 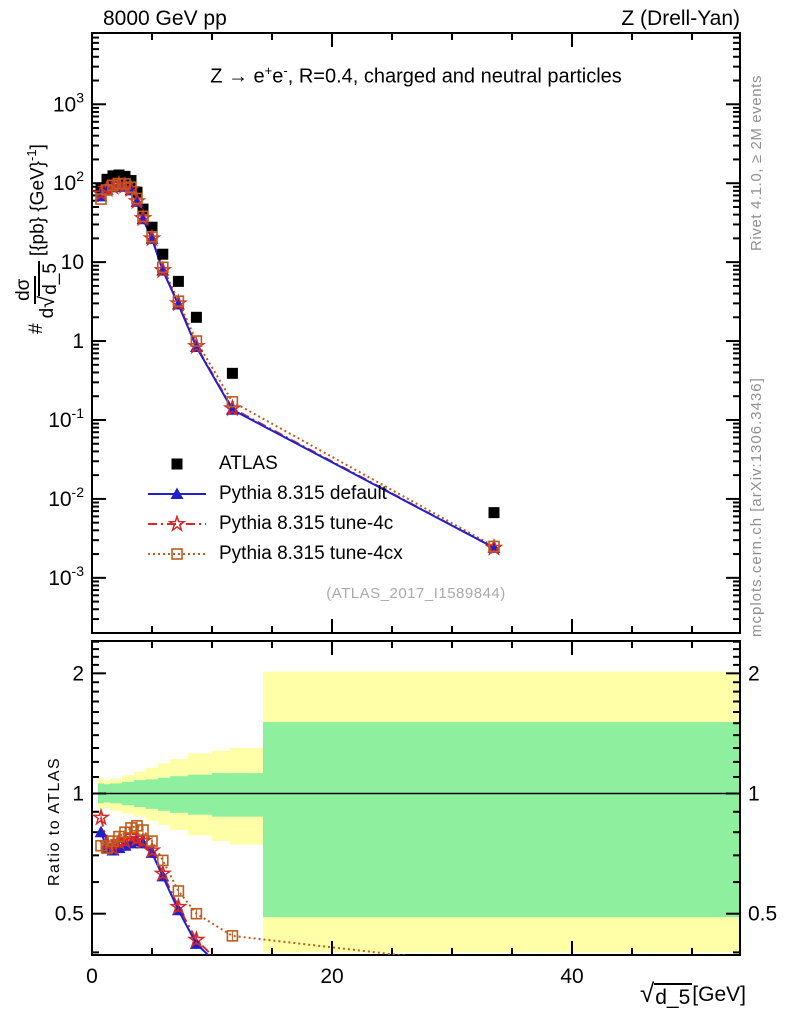 What do you see at coordinates (72, 262) in the screenshot?
I see `svg-text: 10` at bounding box center [72, 262].